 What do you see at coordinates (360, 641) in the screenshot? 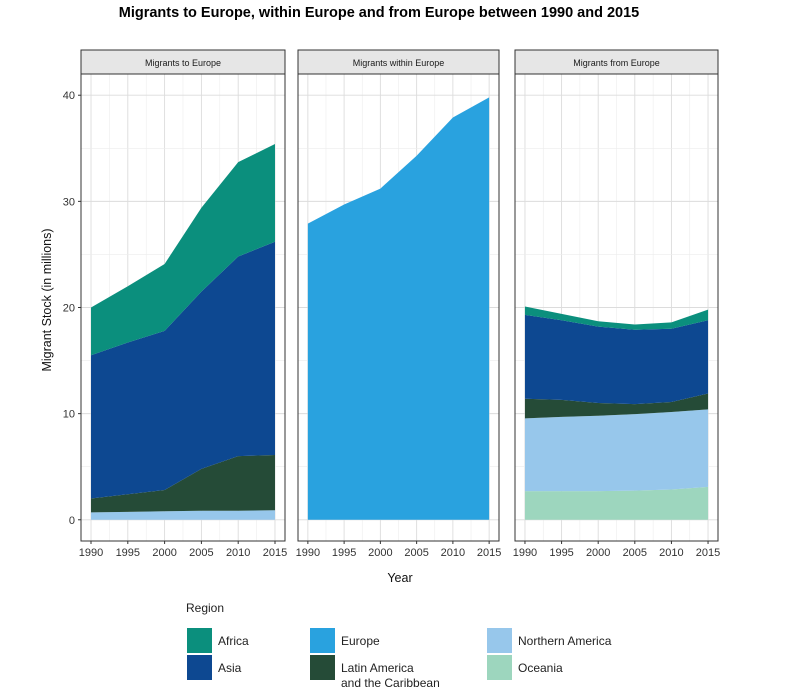
I see `legend-label: Europe` at bounding box center [360, 641].